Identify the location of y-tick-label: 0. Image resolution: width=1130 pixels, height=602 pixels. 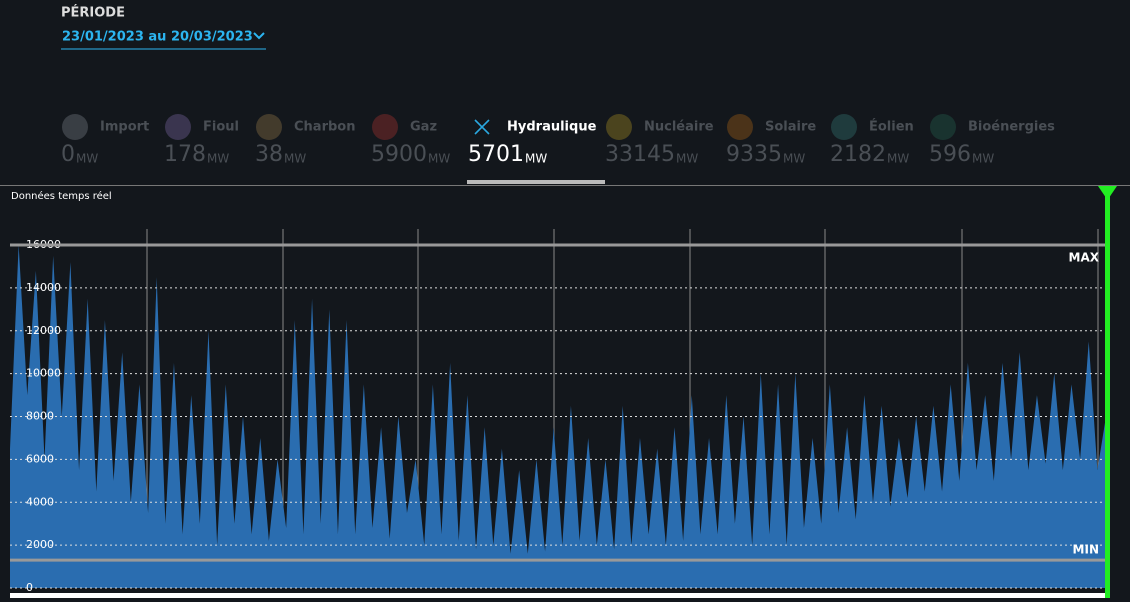
(29, 587).